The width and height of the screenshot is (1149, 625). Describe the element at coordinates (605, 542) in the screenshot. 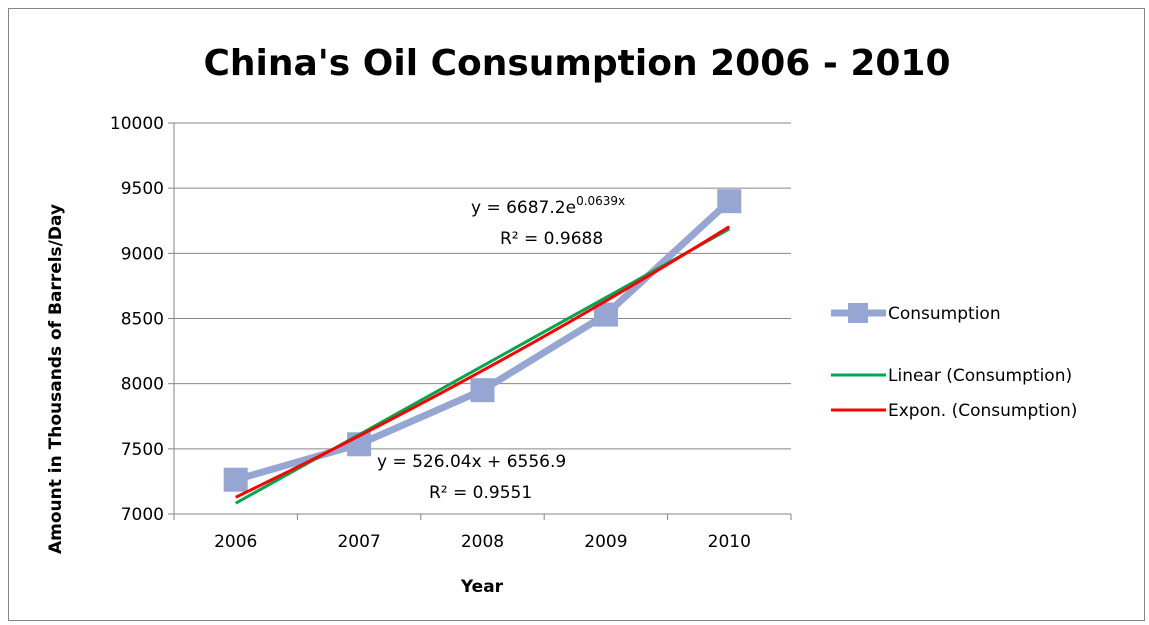

I see `x-tick-label: 2009` at that location.